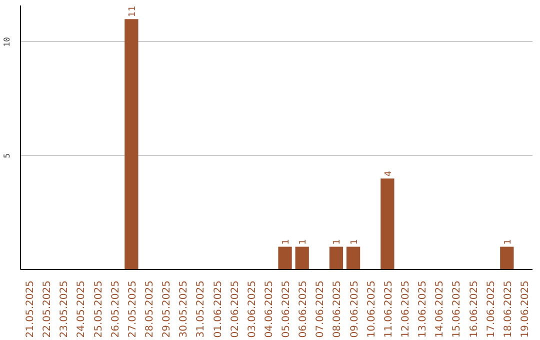  What do you see at coordinates (388, 309) in the screenshot?
I see `x-tick-label: 11.06.2025` at bounding box center [388, 309].